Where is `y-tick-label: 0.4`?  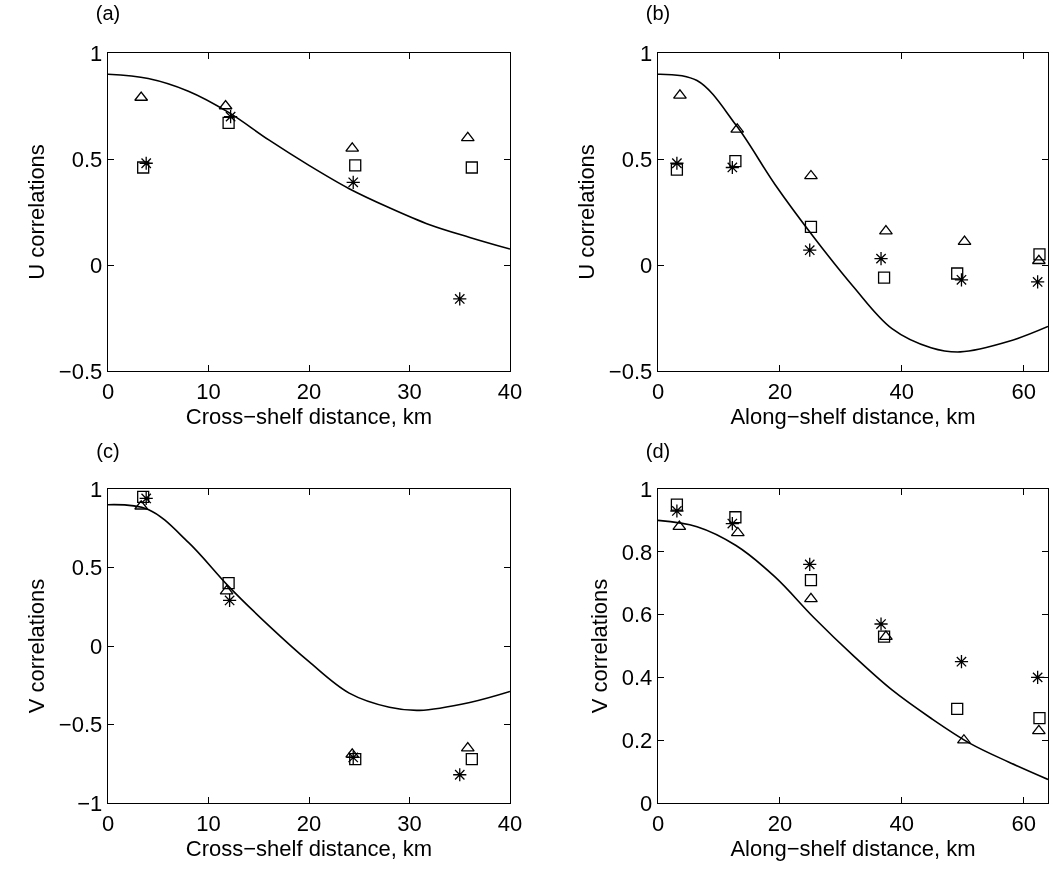
y-tick-label: 0.4 is located at coordinates (637, 678).